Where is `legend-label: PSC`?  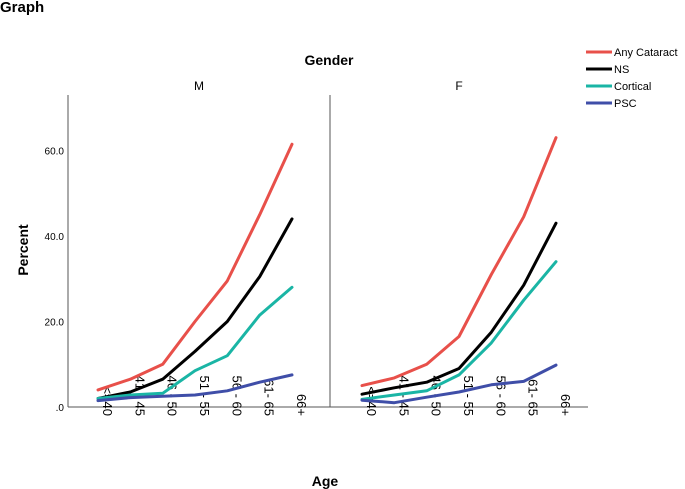
legend-label: PSC is located at coordinates (625, 104).